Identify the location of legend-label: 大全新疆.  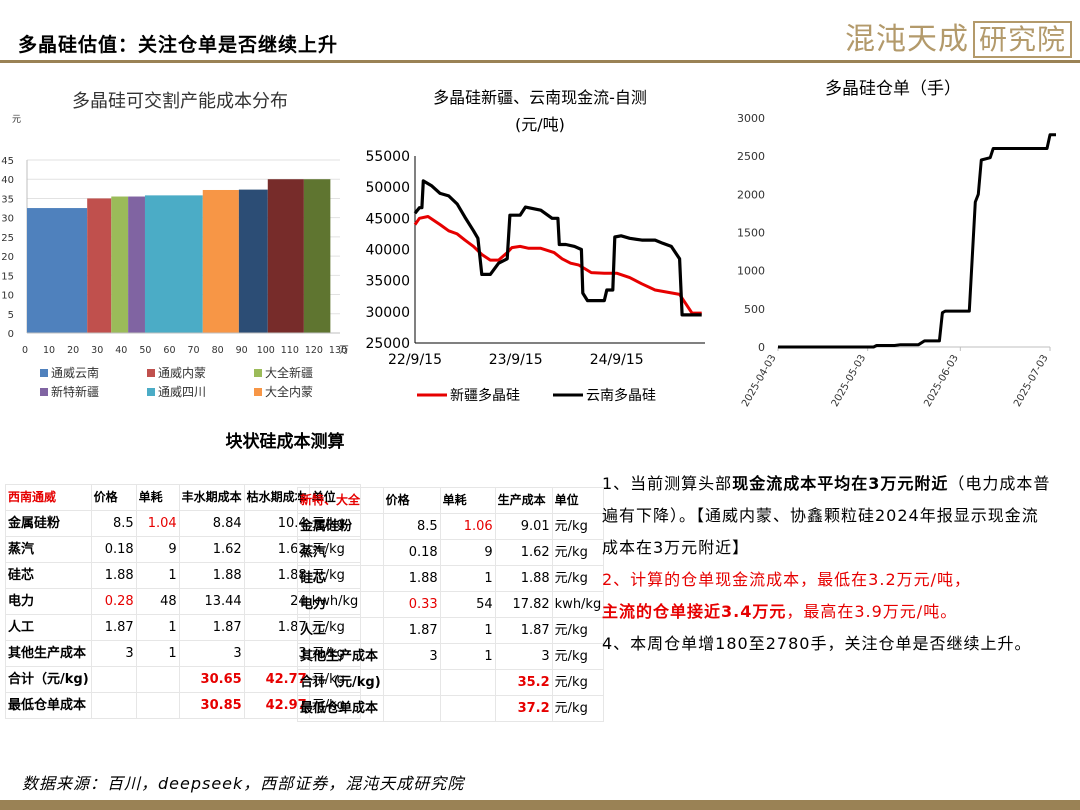
(289, 372).